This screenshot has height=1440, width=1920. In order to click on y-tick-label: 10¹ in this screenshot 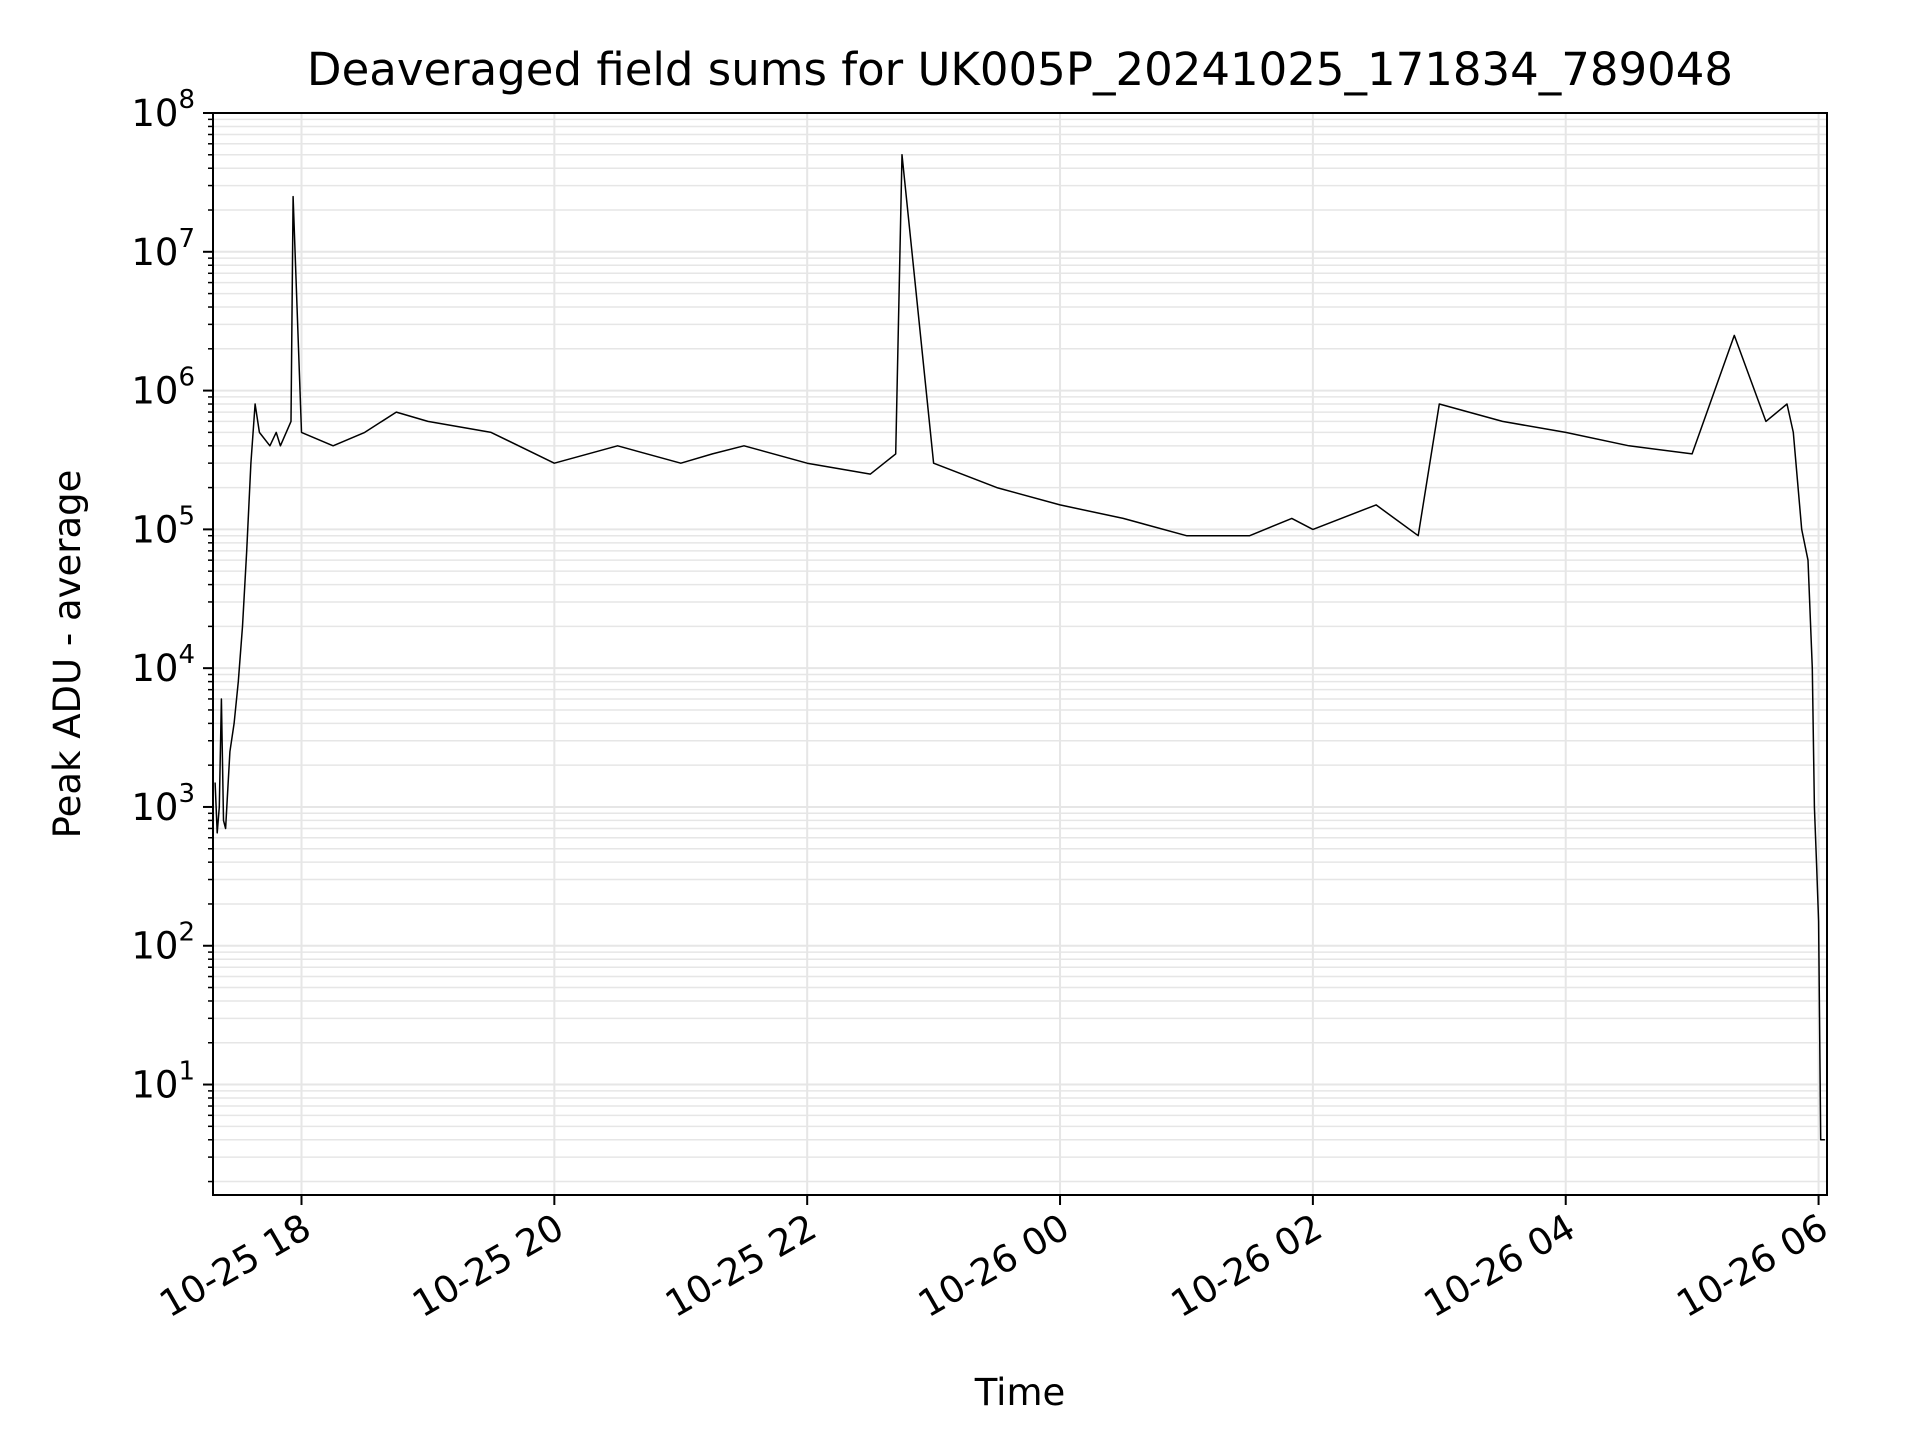, I will do `click(163, 1082)`.